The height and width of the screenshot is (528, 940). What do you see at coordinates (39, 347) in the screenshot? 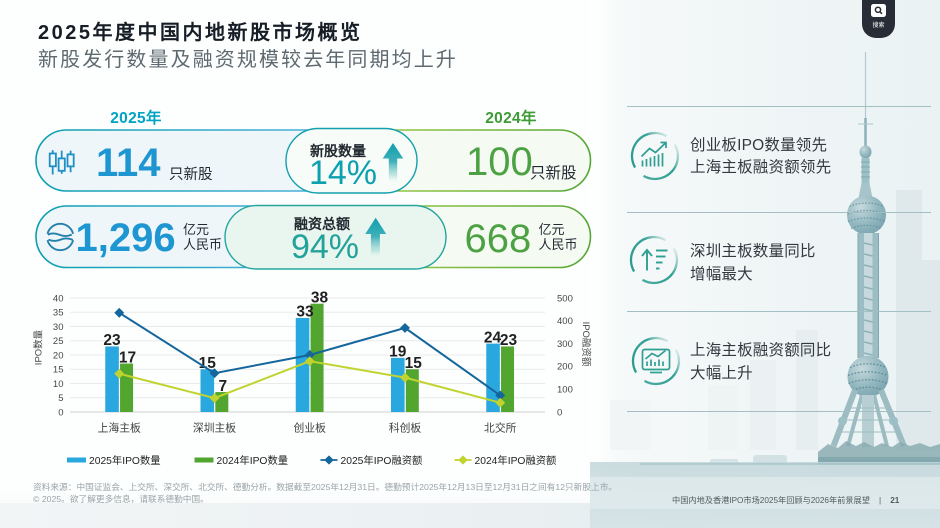
I see `svg-text: IPO数量` at bounding box center [39, 347].